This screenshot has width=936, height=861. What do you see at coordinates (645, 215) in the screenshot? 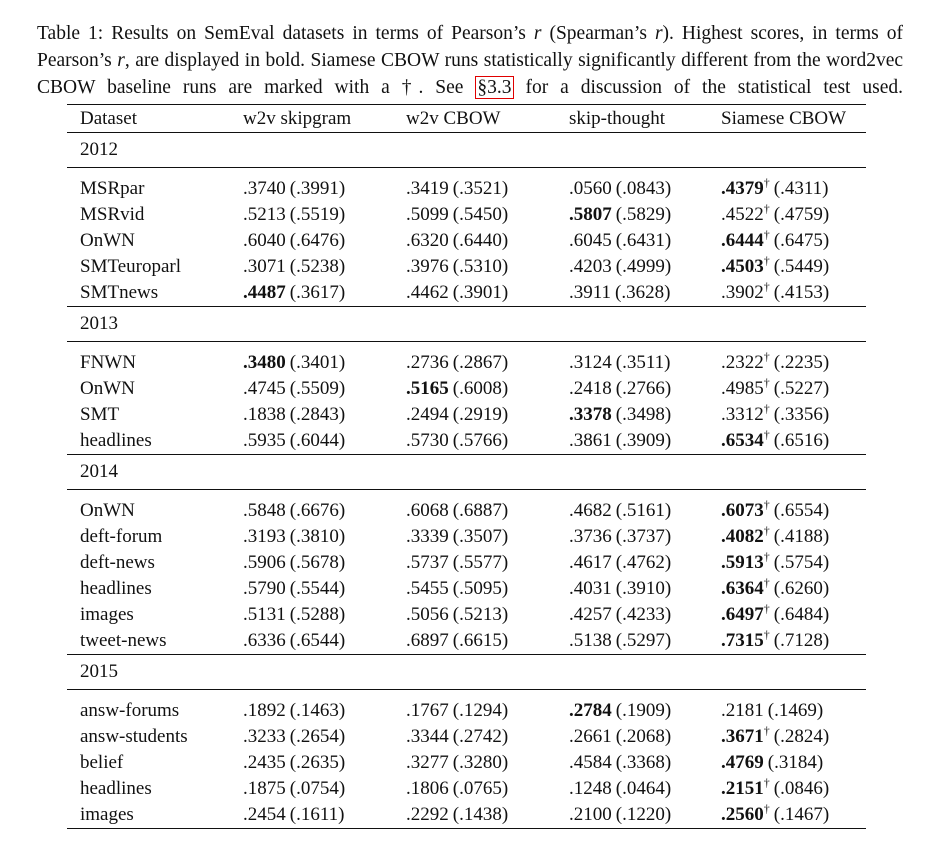
I see `score-cell: .5807 (.5829)` at bounding box center [645, 215].